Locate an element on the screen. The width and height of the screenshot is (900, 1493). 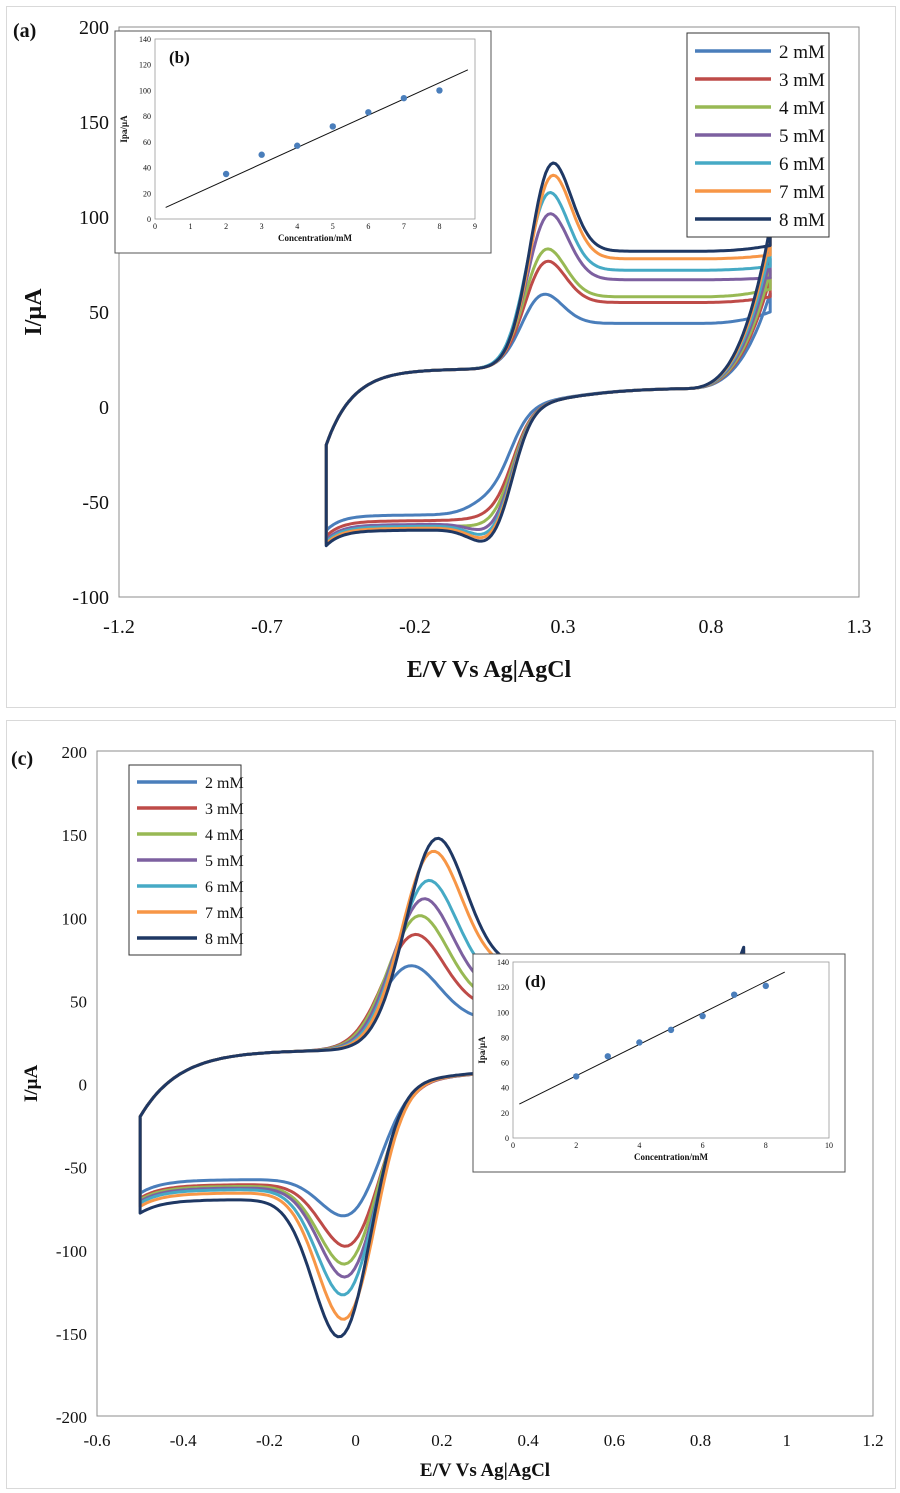
x-tick-label: 1.3 is located at coordinates (859, 627).